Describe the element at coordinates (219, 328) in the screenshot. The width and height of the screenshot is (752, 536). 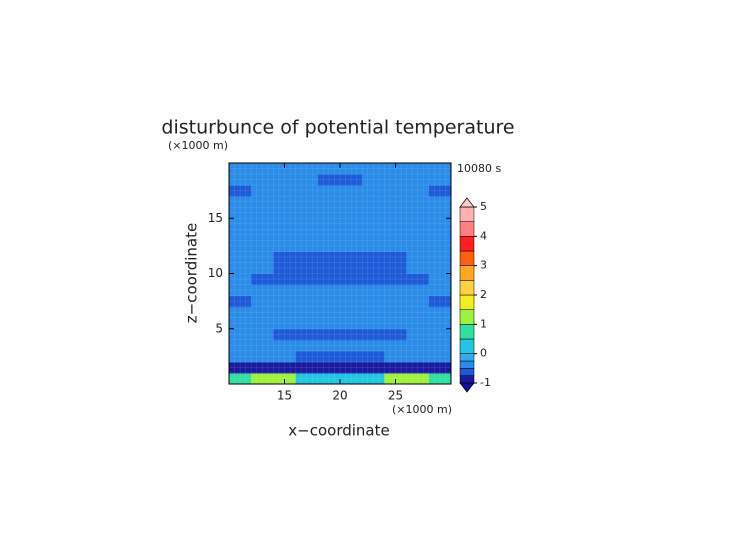
I see `y-tick-label: 5` at that location.